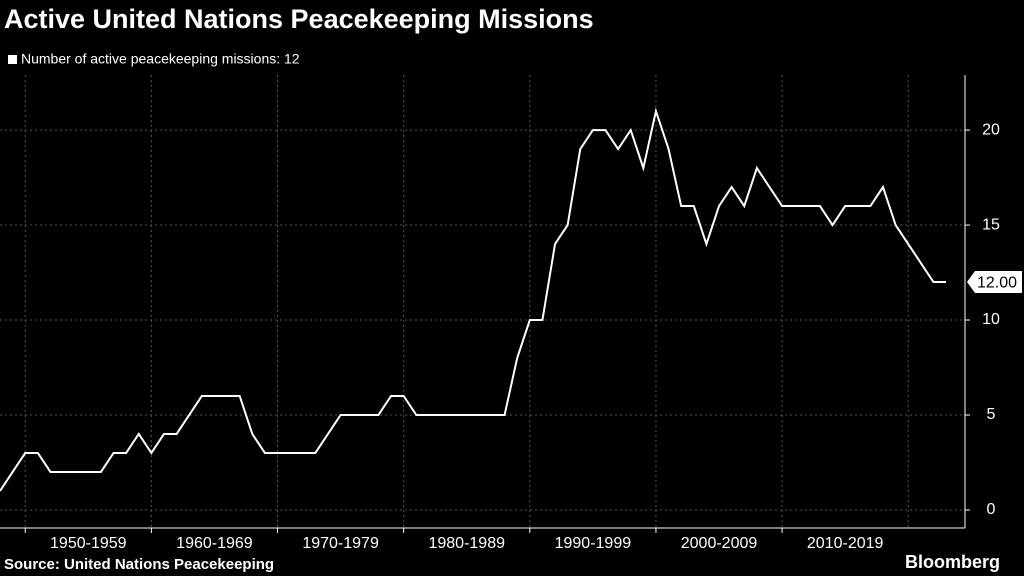  Describe the element at coordinates (845, 543) in the screenshot. I see `x-tick-label: 2010-2019` at that location.